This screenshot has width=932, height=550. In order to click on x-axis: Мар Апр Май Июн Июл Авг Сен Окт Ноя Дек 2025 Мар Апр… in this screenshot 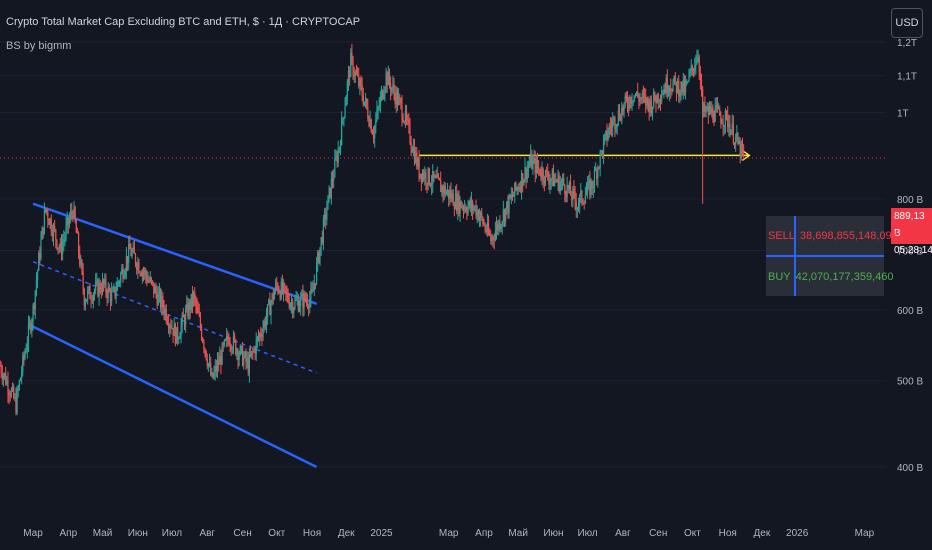, I will do `click(448, 533)`.